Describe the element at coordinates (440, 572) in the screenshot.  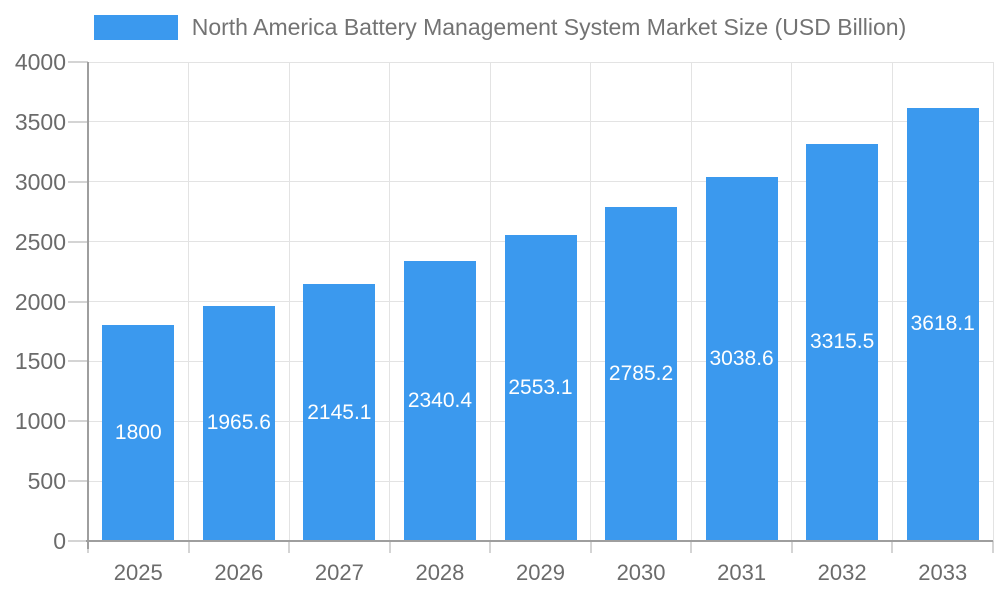
I see `x-tick-label: 2028` at that location.